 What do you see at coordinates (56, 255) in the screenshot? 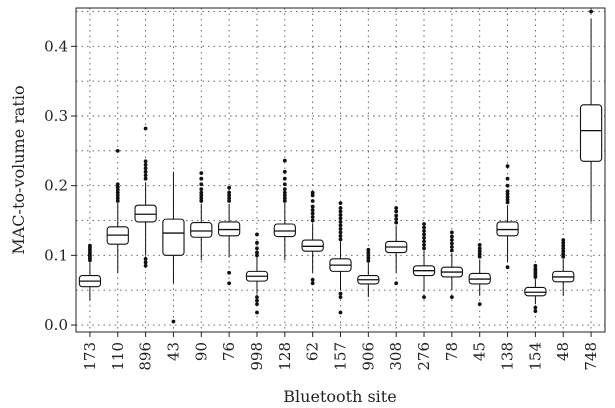
I see `y-tick-label: 0.1` at bounding box center [56, 255].